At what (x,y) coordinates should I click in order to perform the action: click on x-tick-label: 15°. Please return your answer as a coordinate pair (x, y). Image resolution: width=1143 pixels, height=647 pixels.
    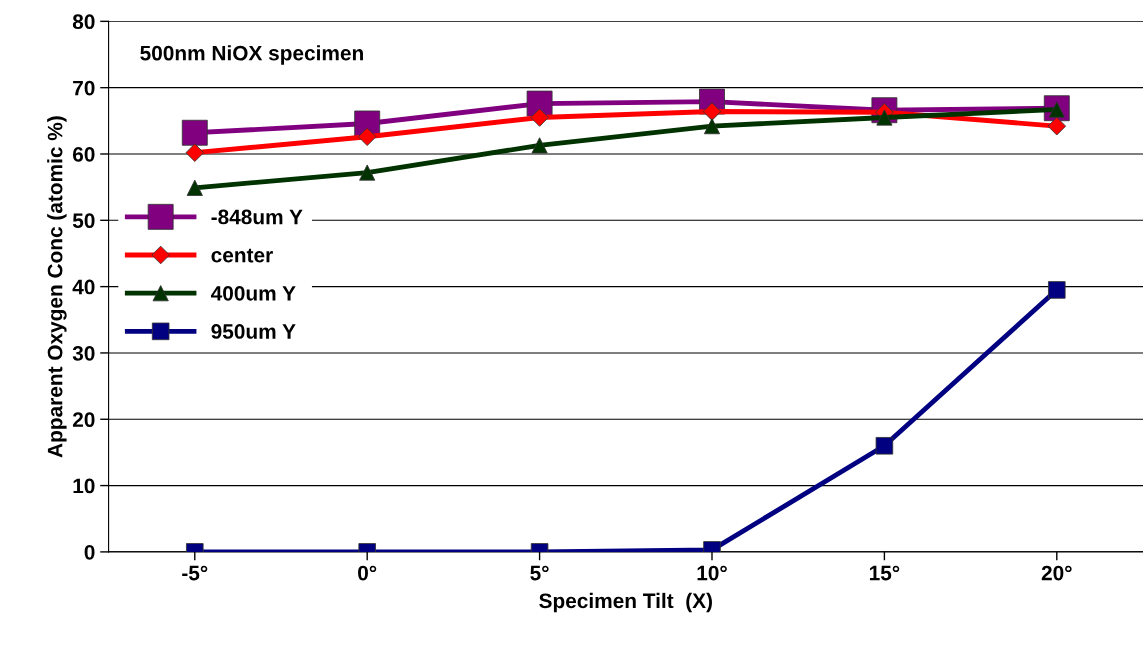
    Looking at the image, I should click on (884, 573).